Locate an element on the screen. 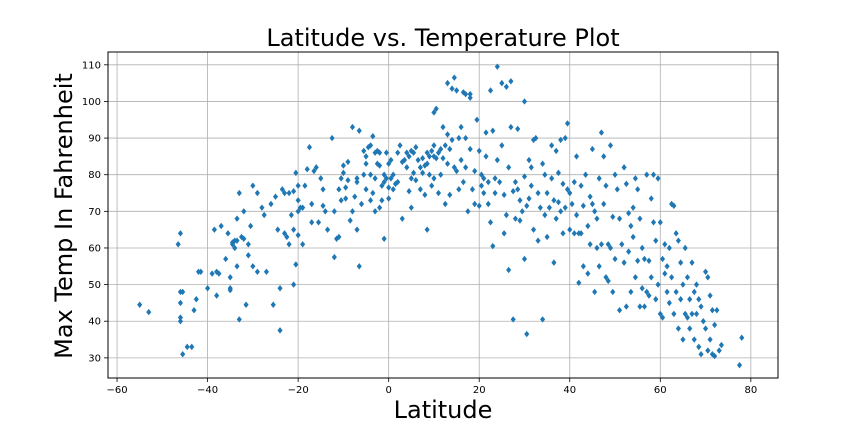  y-tick-label: 50 is located at coordinates (94, 285).